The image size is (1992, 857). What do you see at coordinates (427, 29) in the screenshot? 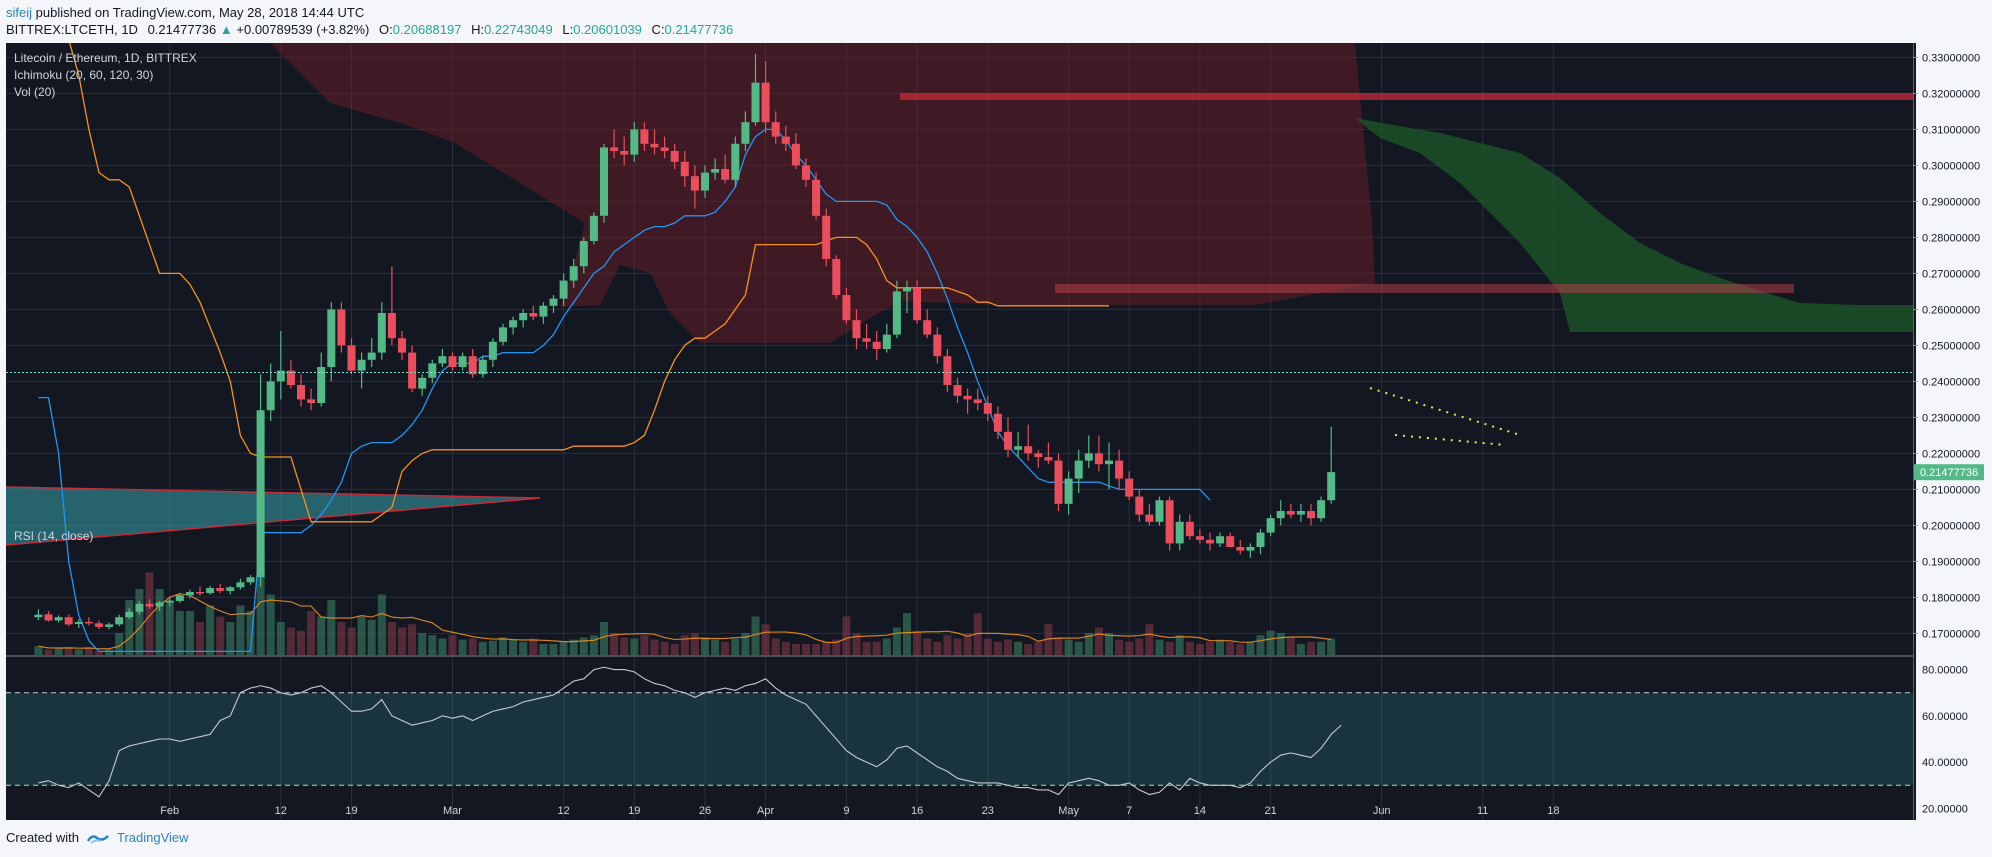
I see `open-value: 0.20688197` at bounding box center [427, 29].